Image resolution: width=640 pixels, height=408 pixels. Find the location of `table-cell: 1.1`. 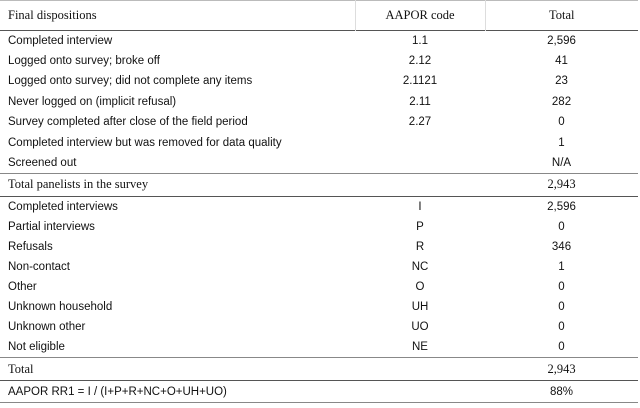

table-cell: 1.1 is located at coordinates (420, 40).